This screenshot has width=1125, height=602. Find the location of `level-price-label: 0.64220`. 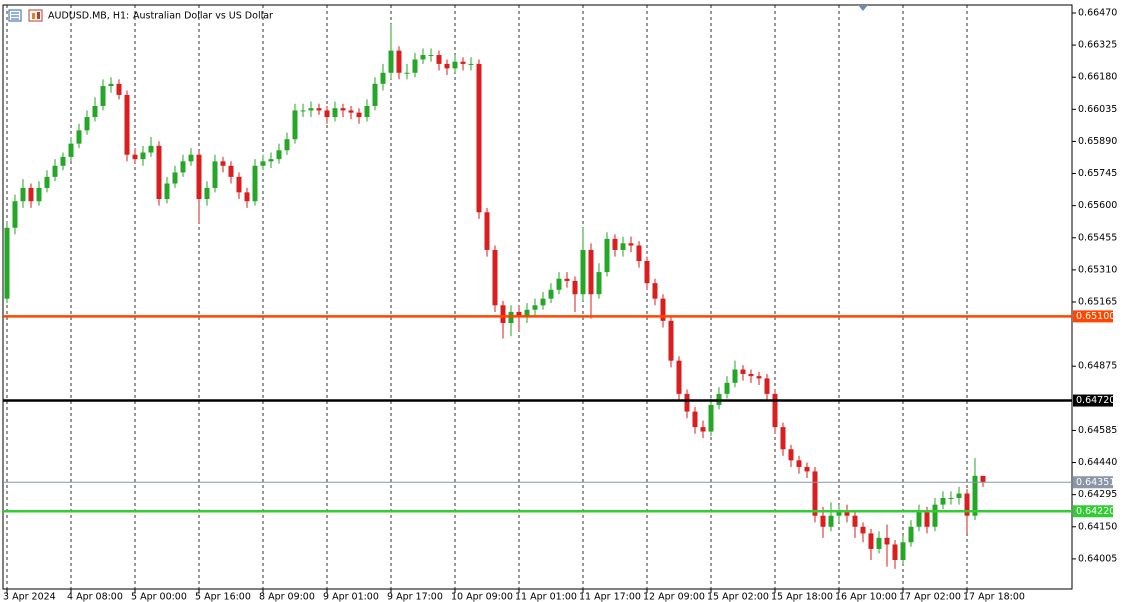

level-price-label: 0.64220 is located at coordinates (1095, 511).